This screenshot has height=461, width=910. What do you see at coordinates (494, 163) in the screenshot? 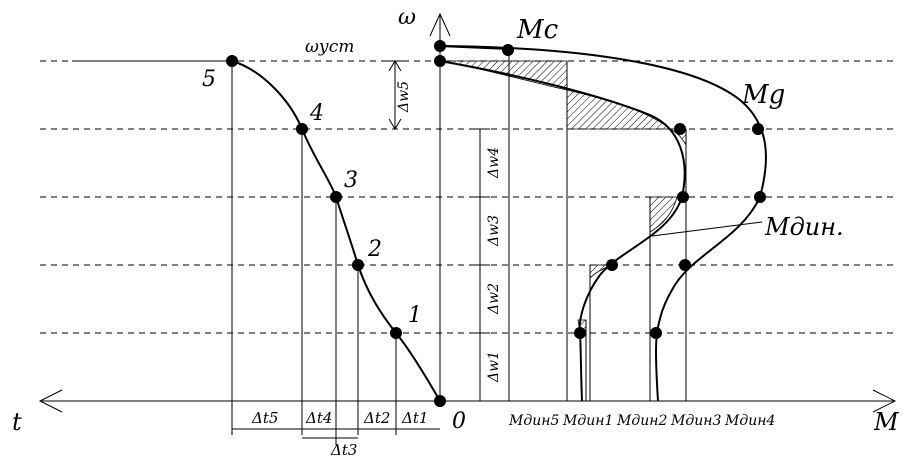
I see `delta-w4-label: Δw4` at bounding box center [494, 163].